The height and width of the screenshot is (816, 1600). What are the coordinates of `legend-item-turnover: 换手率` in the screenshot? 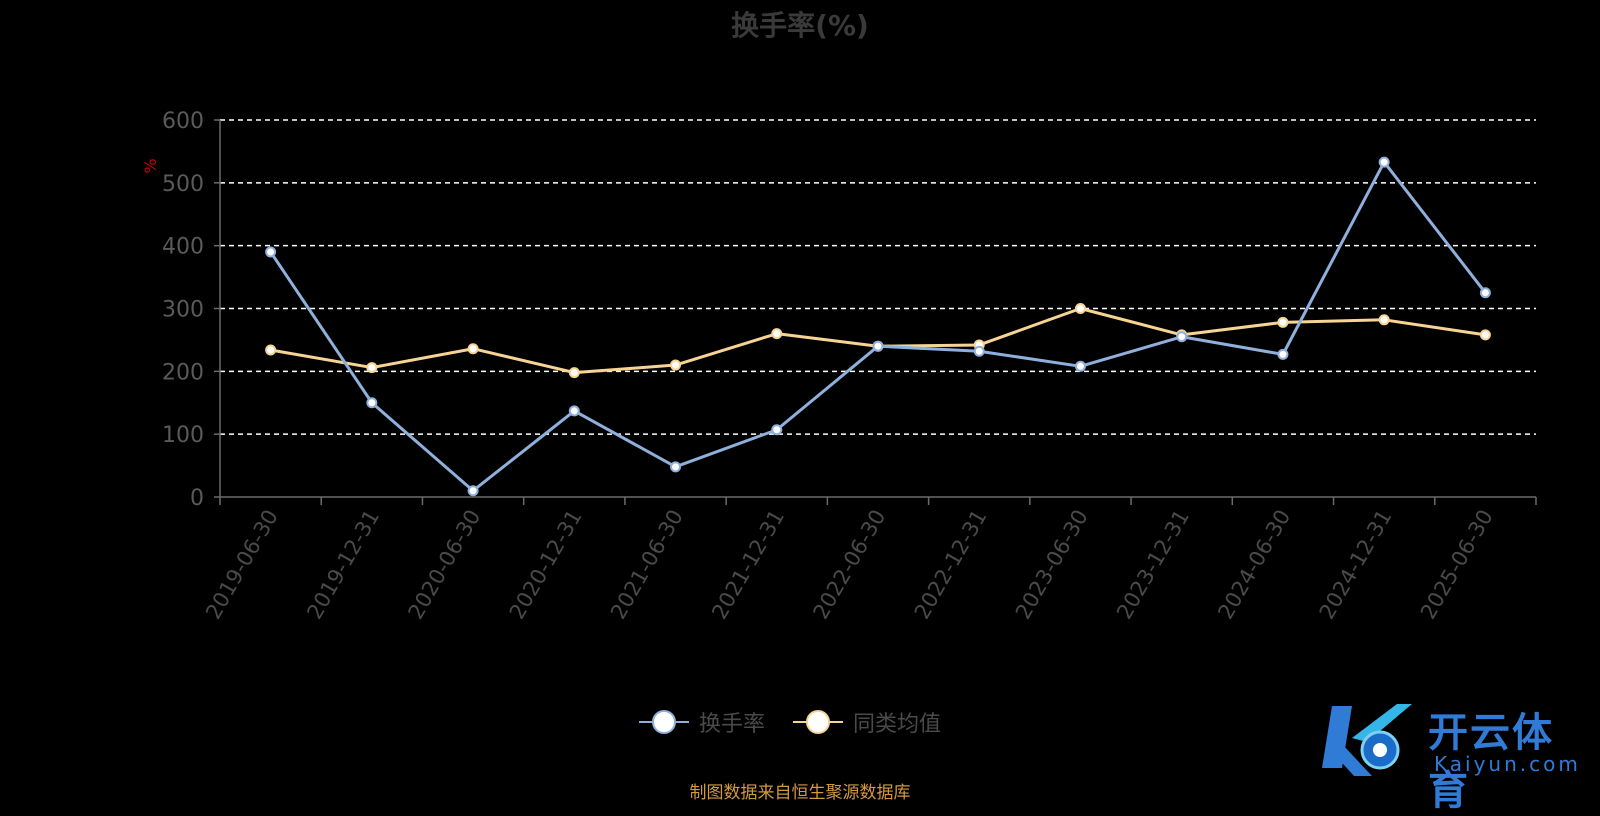 It's located at (701, 722).